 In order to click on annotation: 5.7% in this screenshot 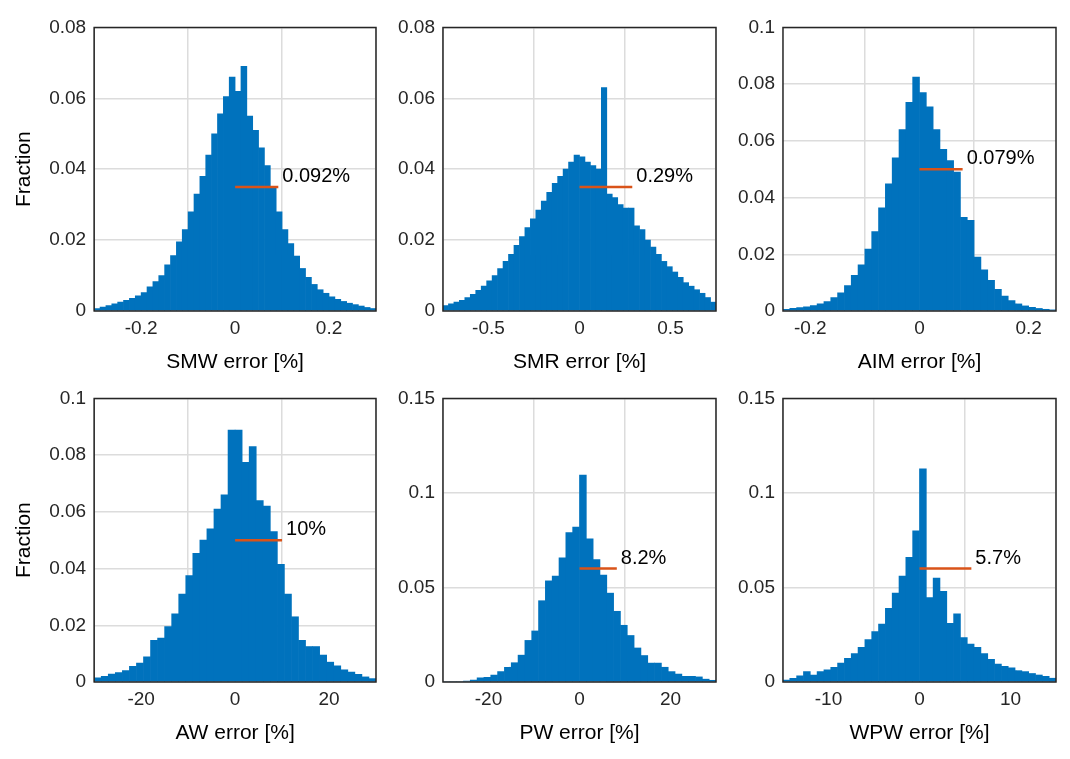, I will do `click(998, 556)`.